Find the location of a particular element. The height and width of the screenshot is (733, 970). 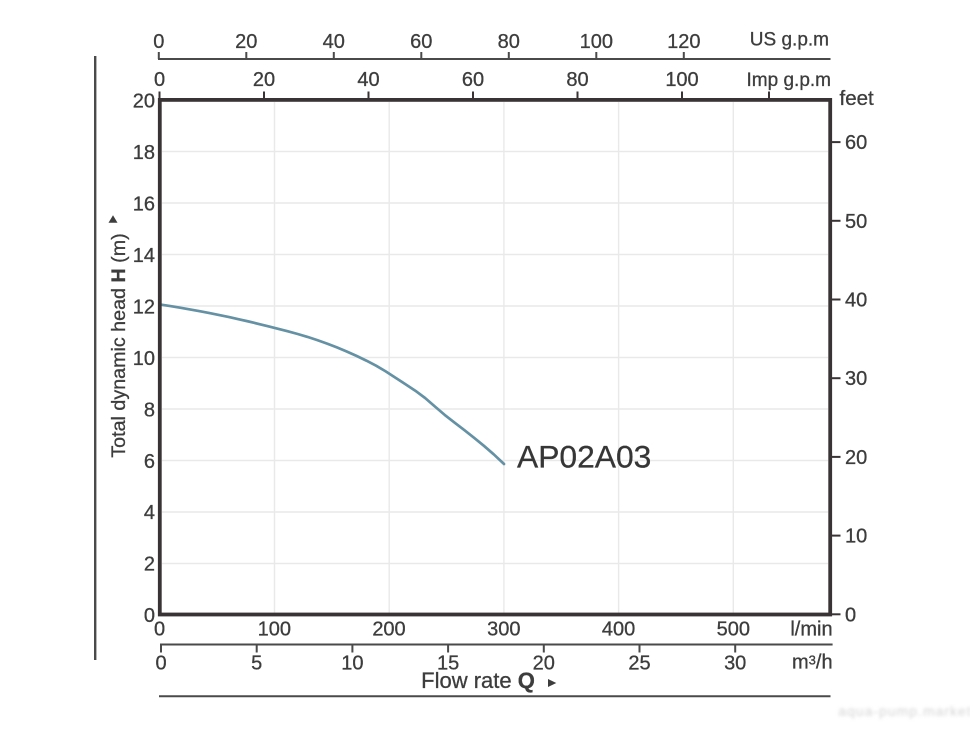

svg-text: 6 is located at coordinates (149, 462).